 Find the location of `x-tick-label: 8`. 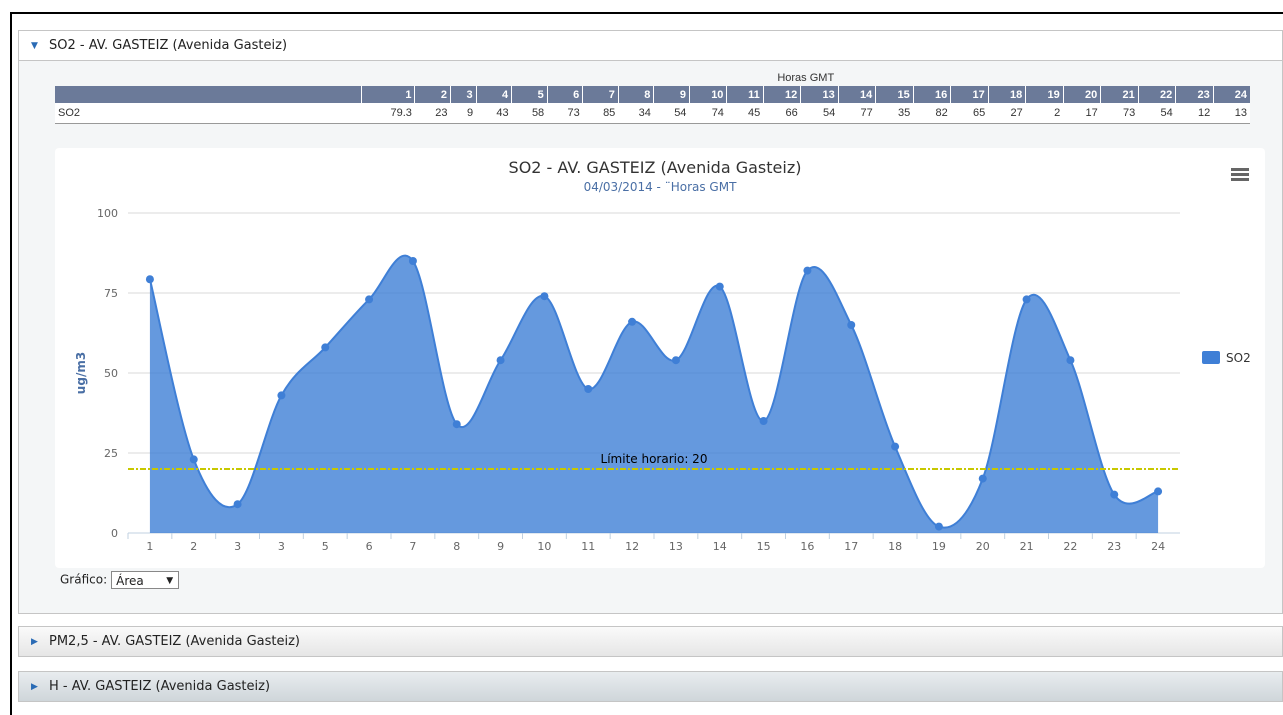

x-tick-label: 8 is located at coordinates (456, 546).